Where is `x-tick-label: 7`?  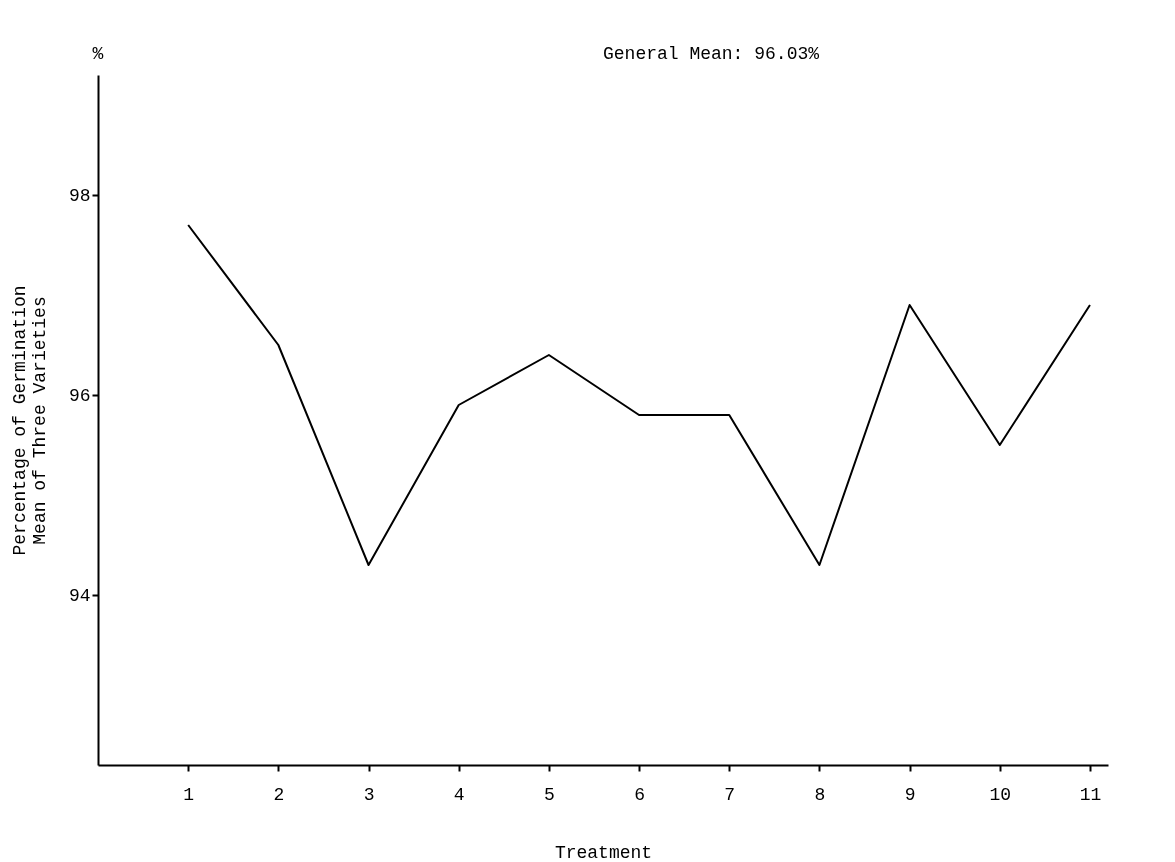 x-tick-label: 7 is located at coordinates (730, 794).